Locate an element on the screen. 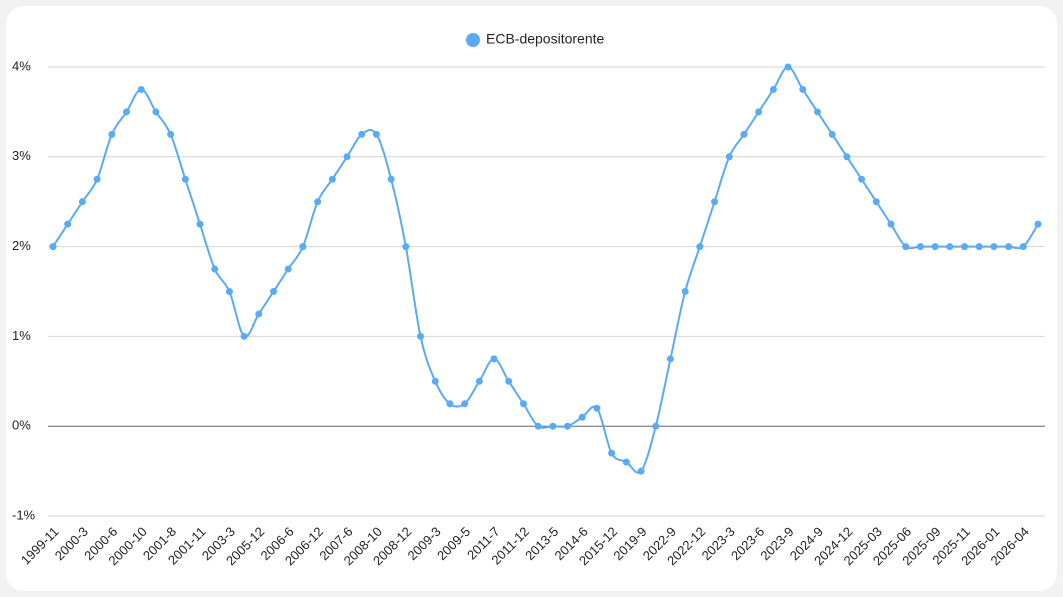  y-tick-label: 0% is located at coordinates (21, 425).